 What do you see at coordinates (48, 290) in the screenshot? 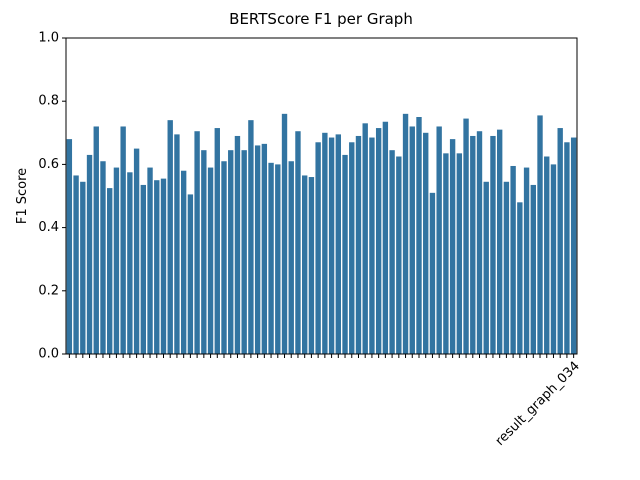
I see `y-tick-label: 0.2` at bounding box center [48, 290].